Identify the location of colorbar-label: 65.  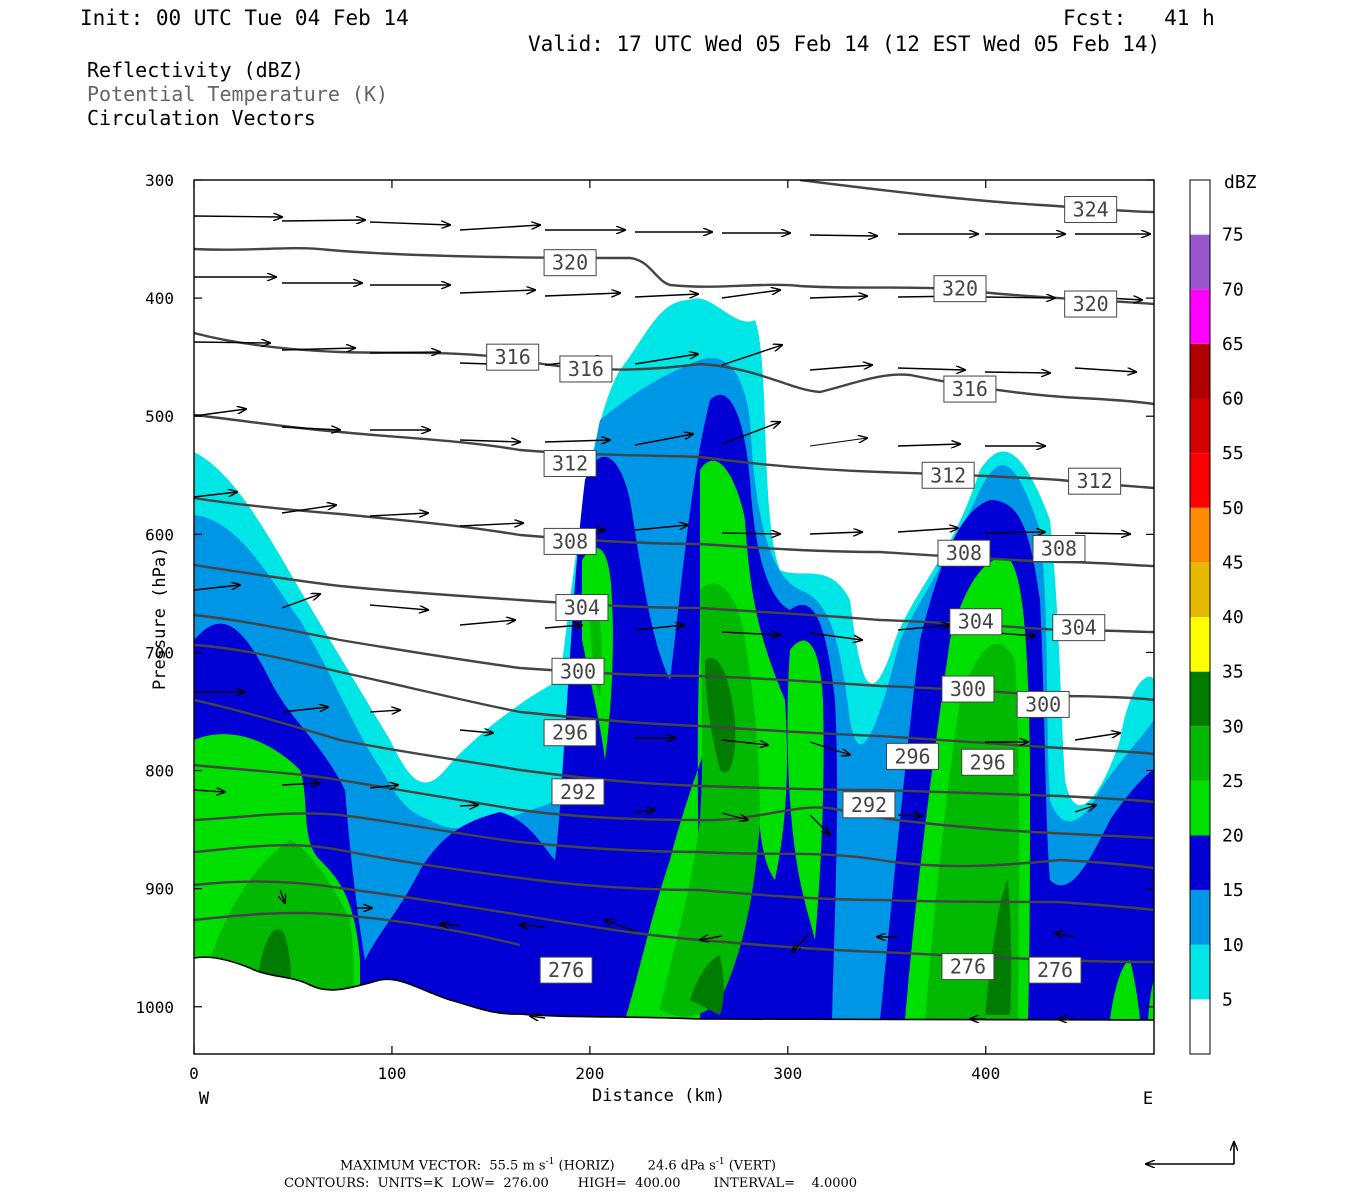
(1233, 344).